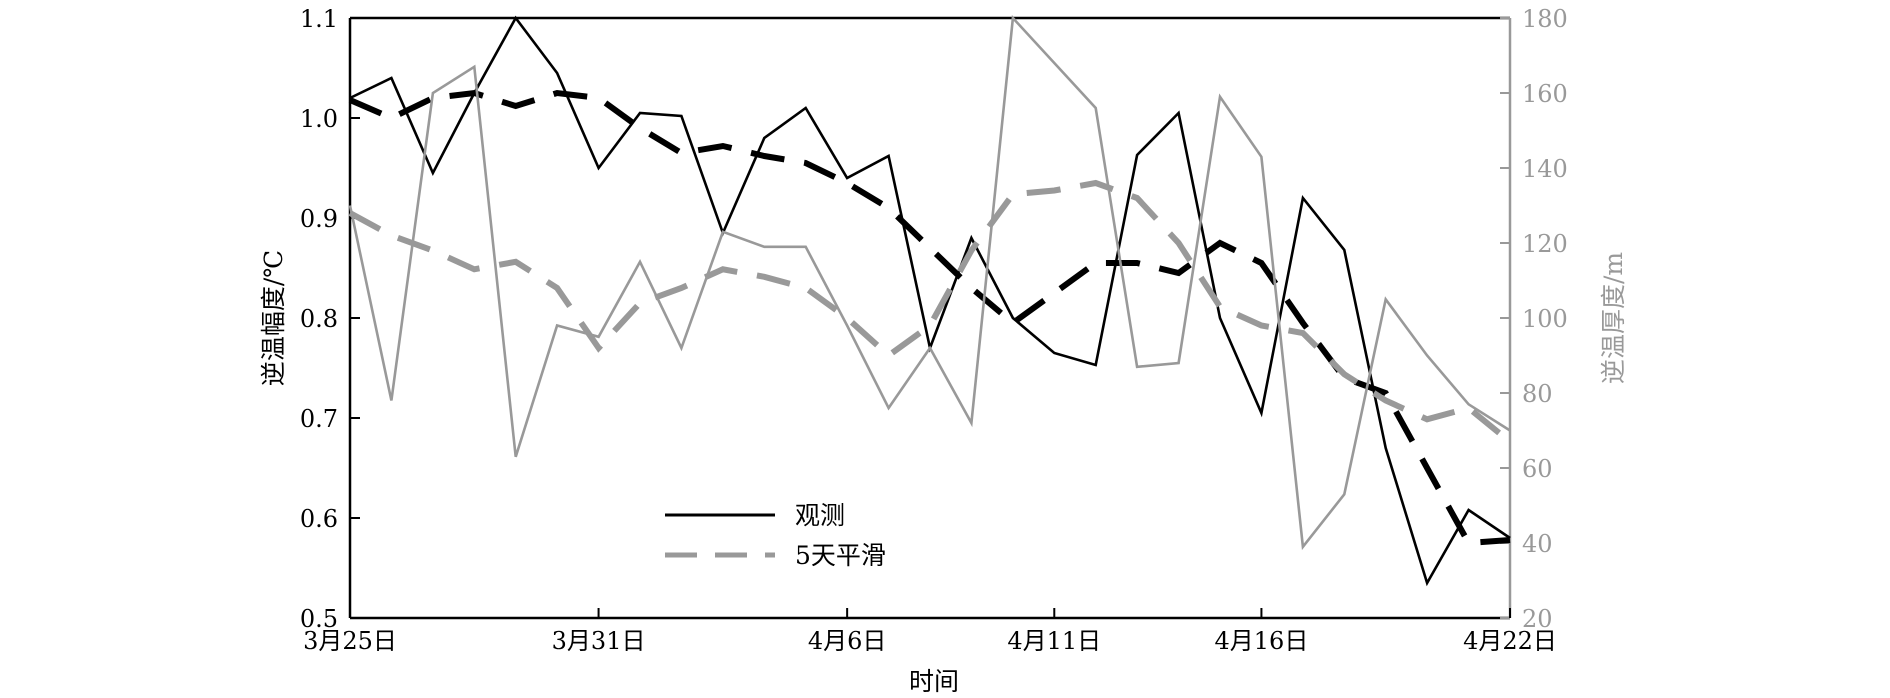  I want to click on right-axis-title: 逆温厚度/m, so click(1613, 318).